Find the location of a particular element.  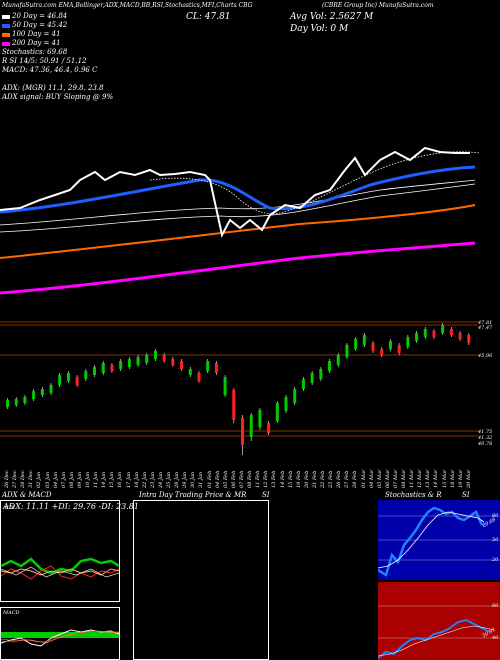

date-label: 09 Jan is located at coordinates (79, 479).